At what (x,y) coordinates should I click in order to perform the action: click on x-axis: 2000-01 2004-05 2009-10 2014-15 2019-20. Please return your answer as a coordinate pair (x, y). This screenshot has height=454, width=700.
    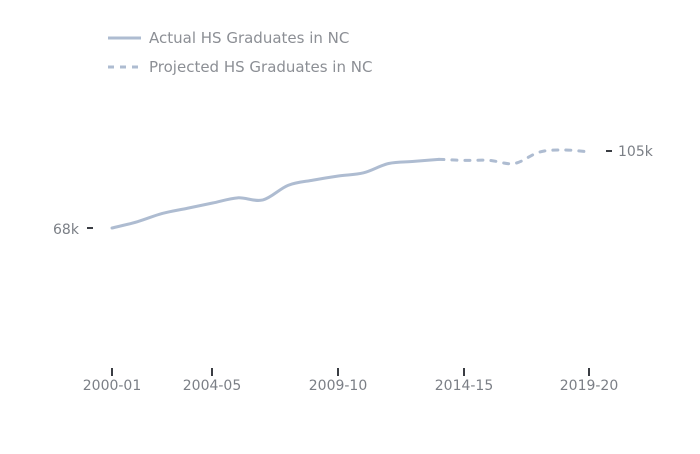
    Looking at the image, I should click on (351, 381).